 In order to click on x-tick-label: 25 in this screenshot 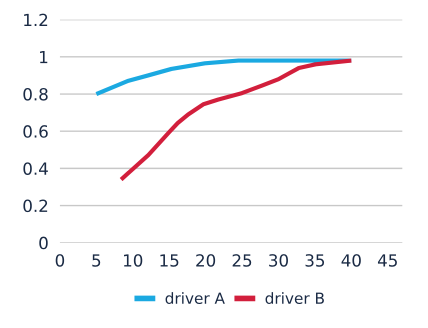, I will do `click(242, 260)`.